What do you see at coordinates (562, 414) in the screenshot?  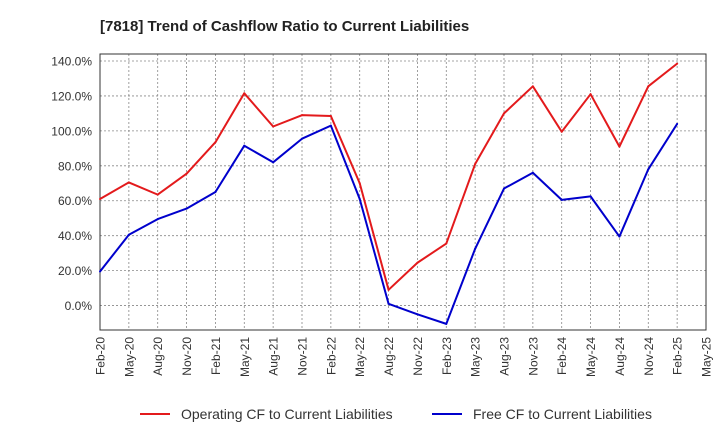 I see `legend-label: Free CF to Current Liabilities` at bounding box center [562, 414].